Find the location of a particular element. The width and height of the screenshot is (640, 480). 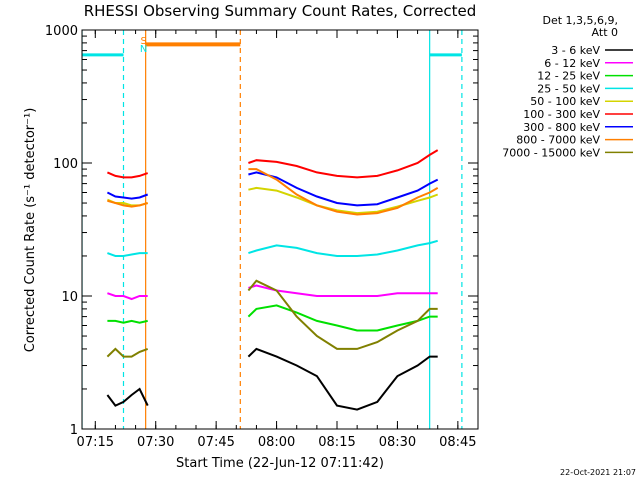

x-tick-label-1: 07:30 is located at coordinates (155, 442).